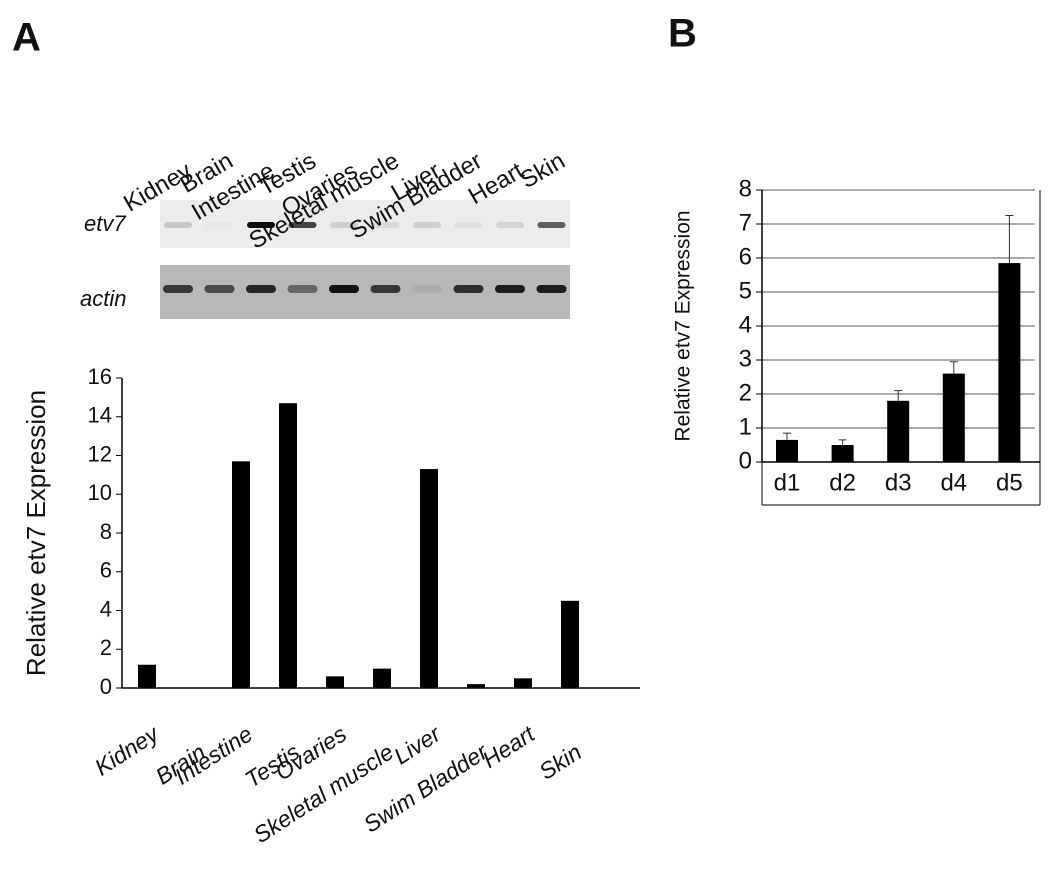 This screenshot has width=1060, height=885. Describe the element at coordinates (745, 290) in the screenshot. I see `y-tick-label: 5` at that location.